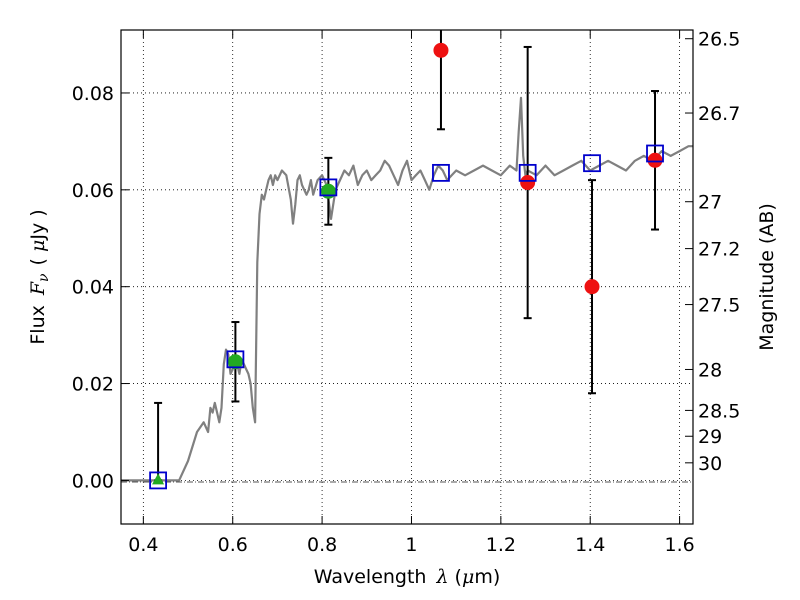 This screenshot has height=600, width=800. I want to click on x-tick-label: 0.6, so click(233, 545).